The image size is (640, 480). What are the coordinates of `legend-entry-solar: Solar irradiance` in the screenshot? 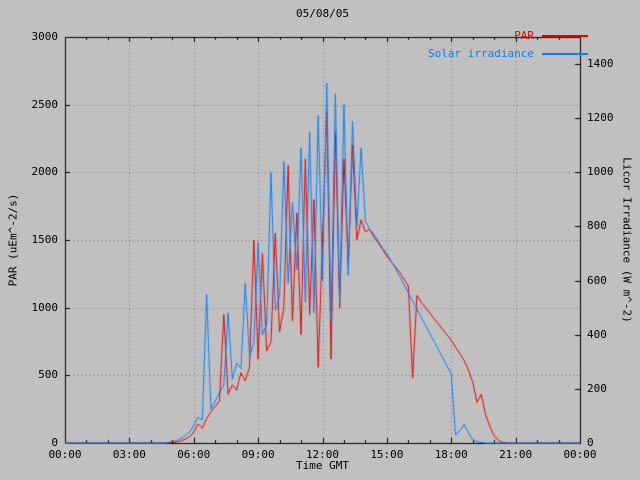 It's located at (508, 53).